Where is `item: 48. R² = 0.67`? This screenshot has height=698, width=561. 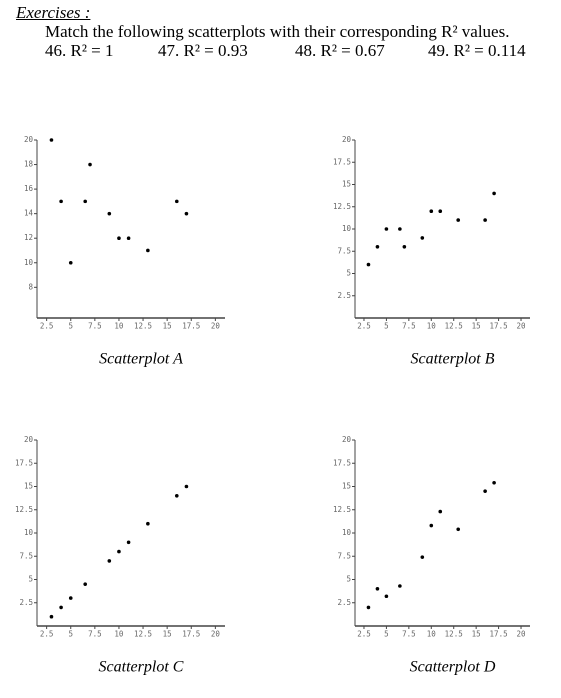
item: 48. R² = 0.67 is located at coordinates (340, 50).